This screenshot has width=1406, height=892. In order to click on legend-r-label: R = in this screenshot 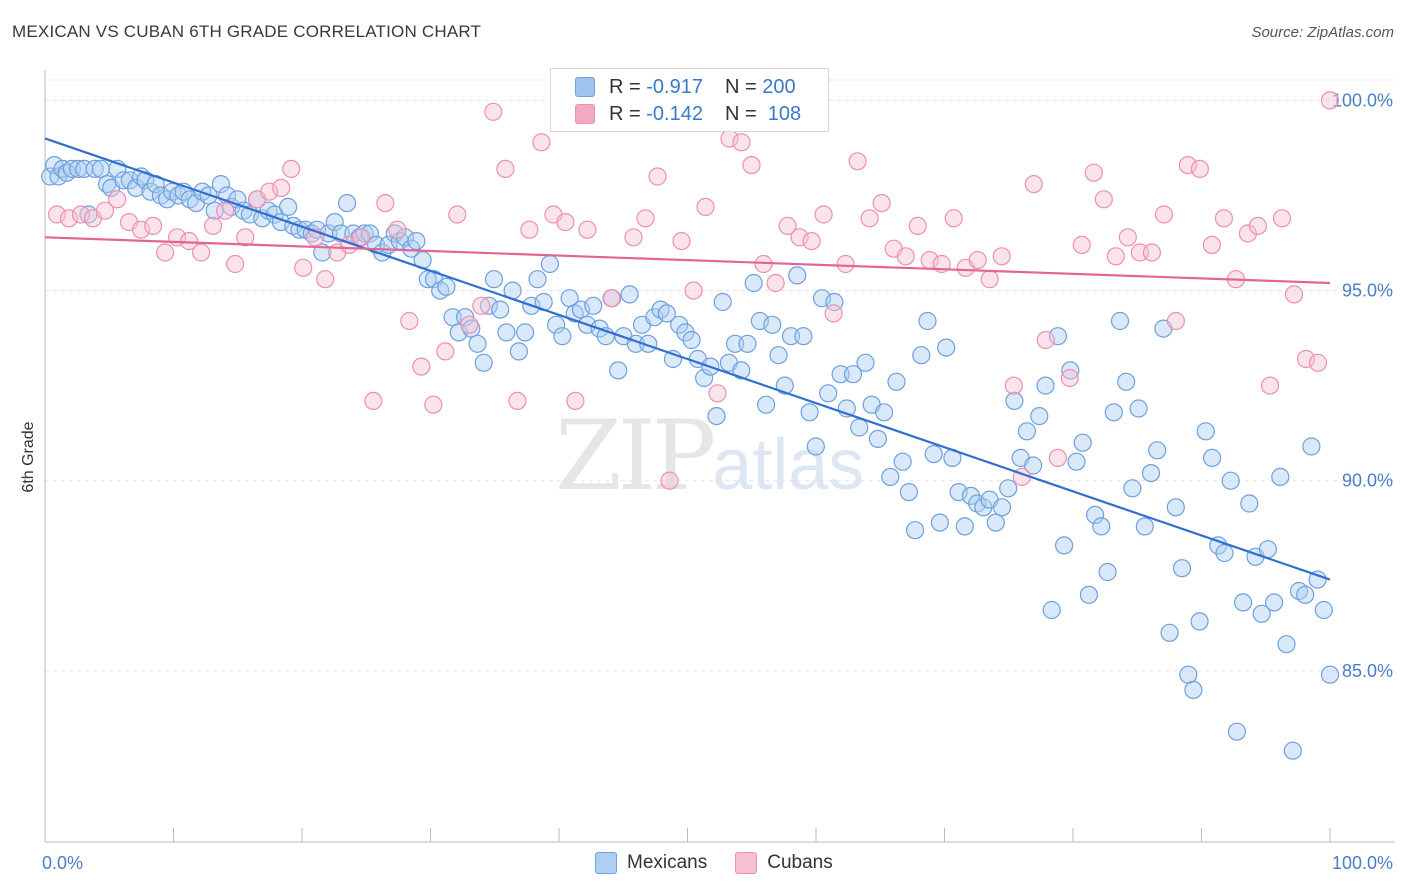, I will do `click(625, 113)`.